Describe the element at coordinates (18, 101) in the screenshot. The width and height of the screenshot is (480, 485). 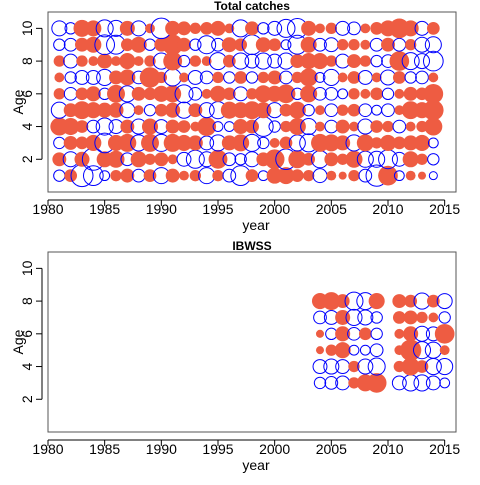
I see `y-axis-label: Age` at that location.